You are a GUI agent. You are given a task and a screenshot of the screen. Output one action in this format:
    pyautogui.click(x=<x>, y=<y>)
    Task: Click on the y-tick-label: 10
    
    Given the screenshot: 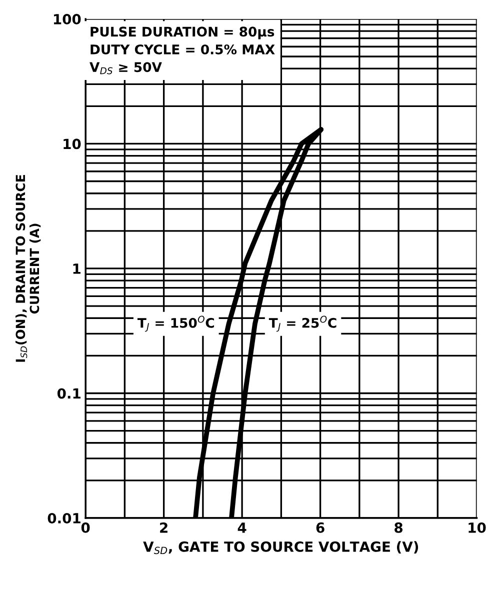 What is the action you would take?
    pyautogui.click(x=72, y=144)
    